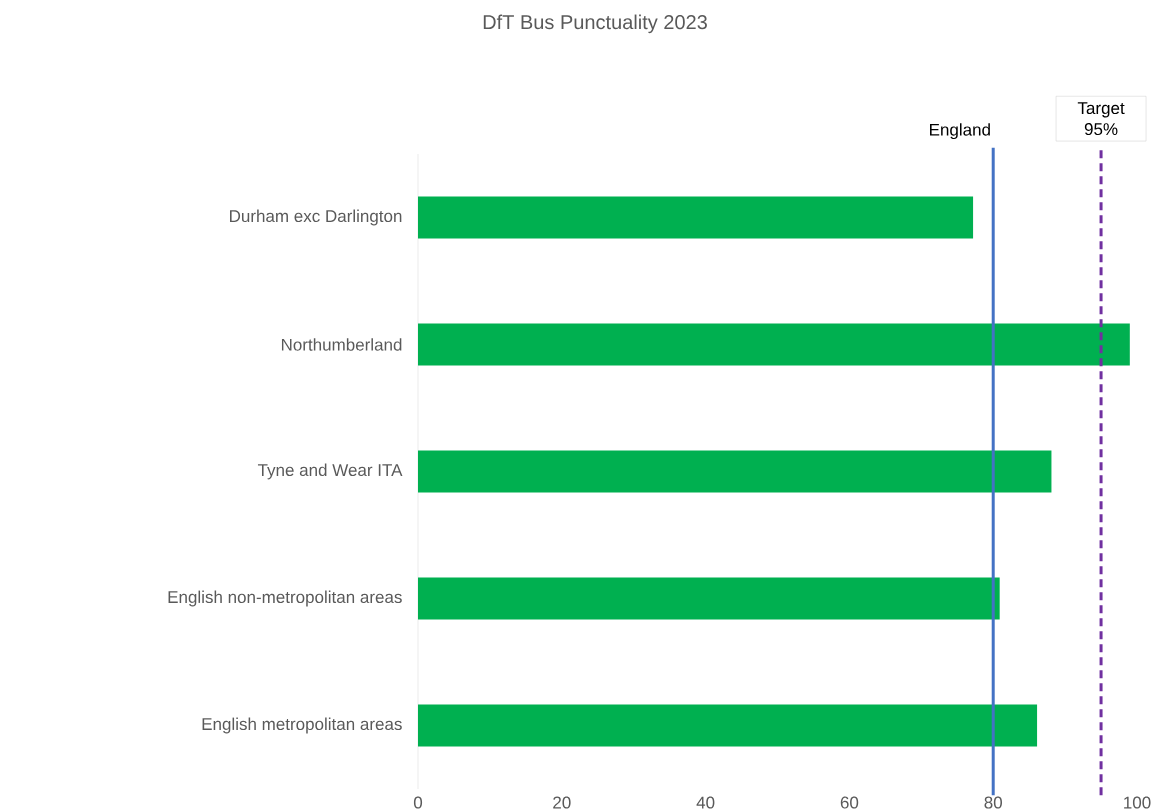 This screenshot has height=811, width=1172. I want to click on y-tick-label: Northumberland, so click(341, 344).